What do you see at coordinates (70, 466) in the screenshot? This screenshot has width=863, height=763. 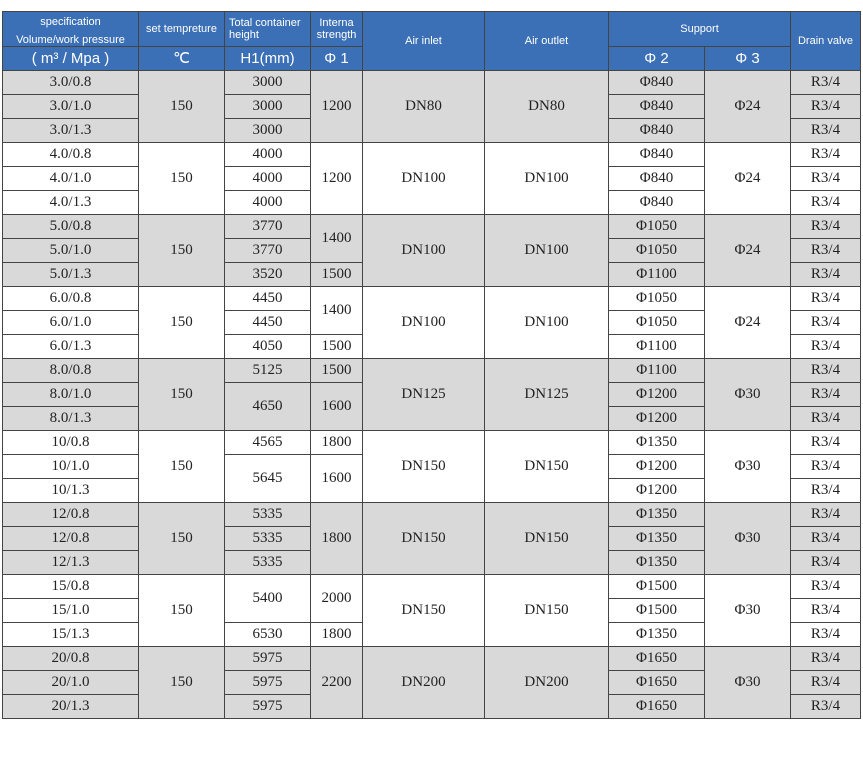 I see `spec-cell: 10/1.0` at bounding box center [70, 466].